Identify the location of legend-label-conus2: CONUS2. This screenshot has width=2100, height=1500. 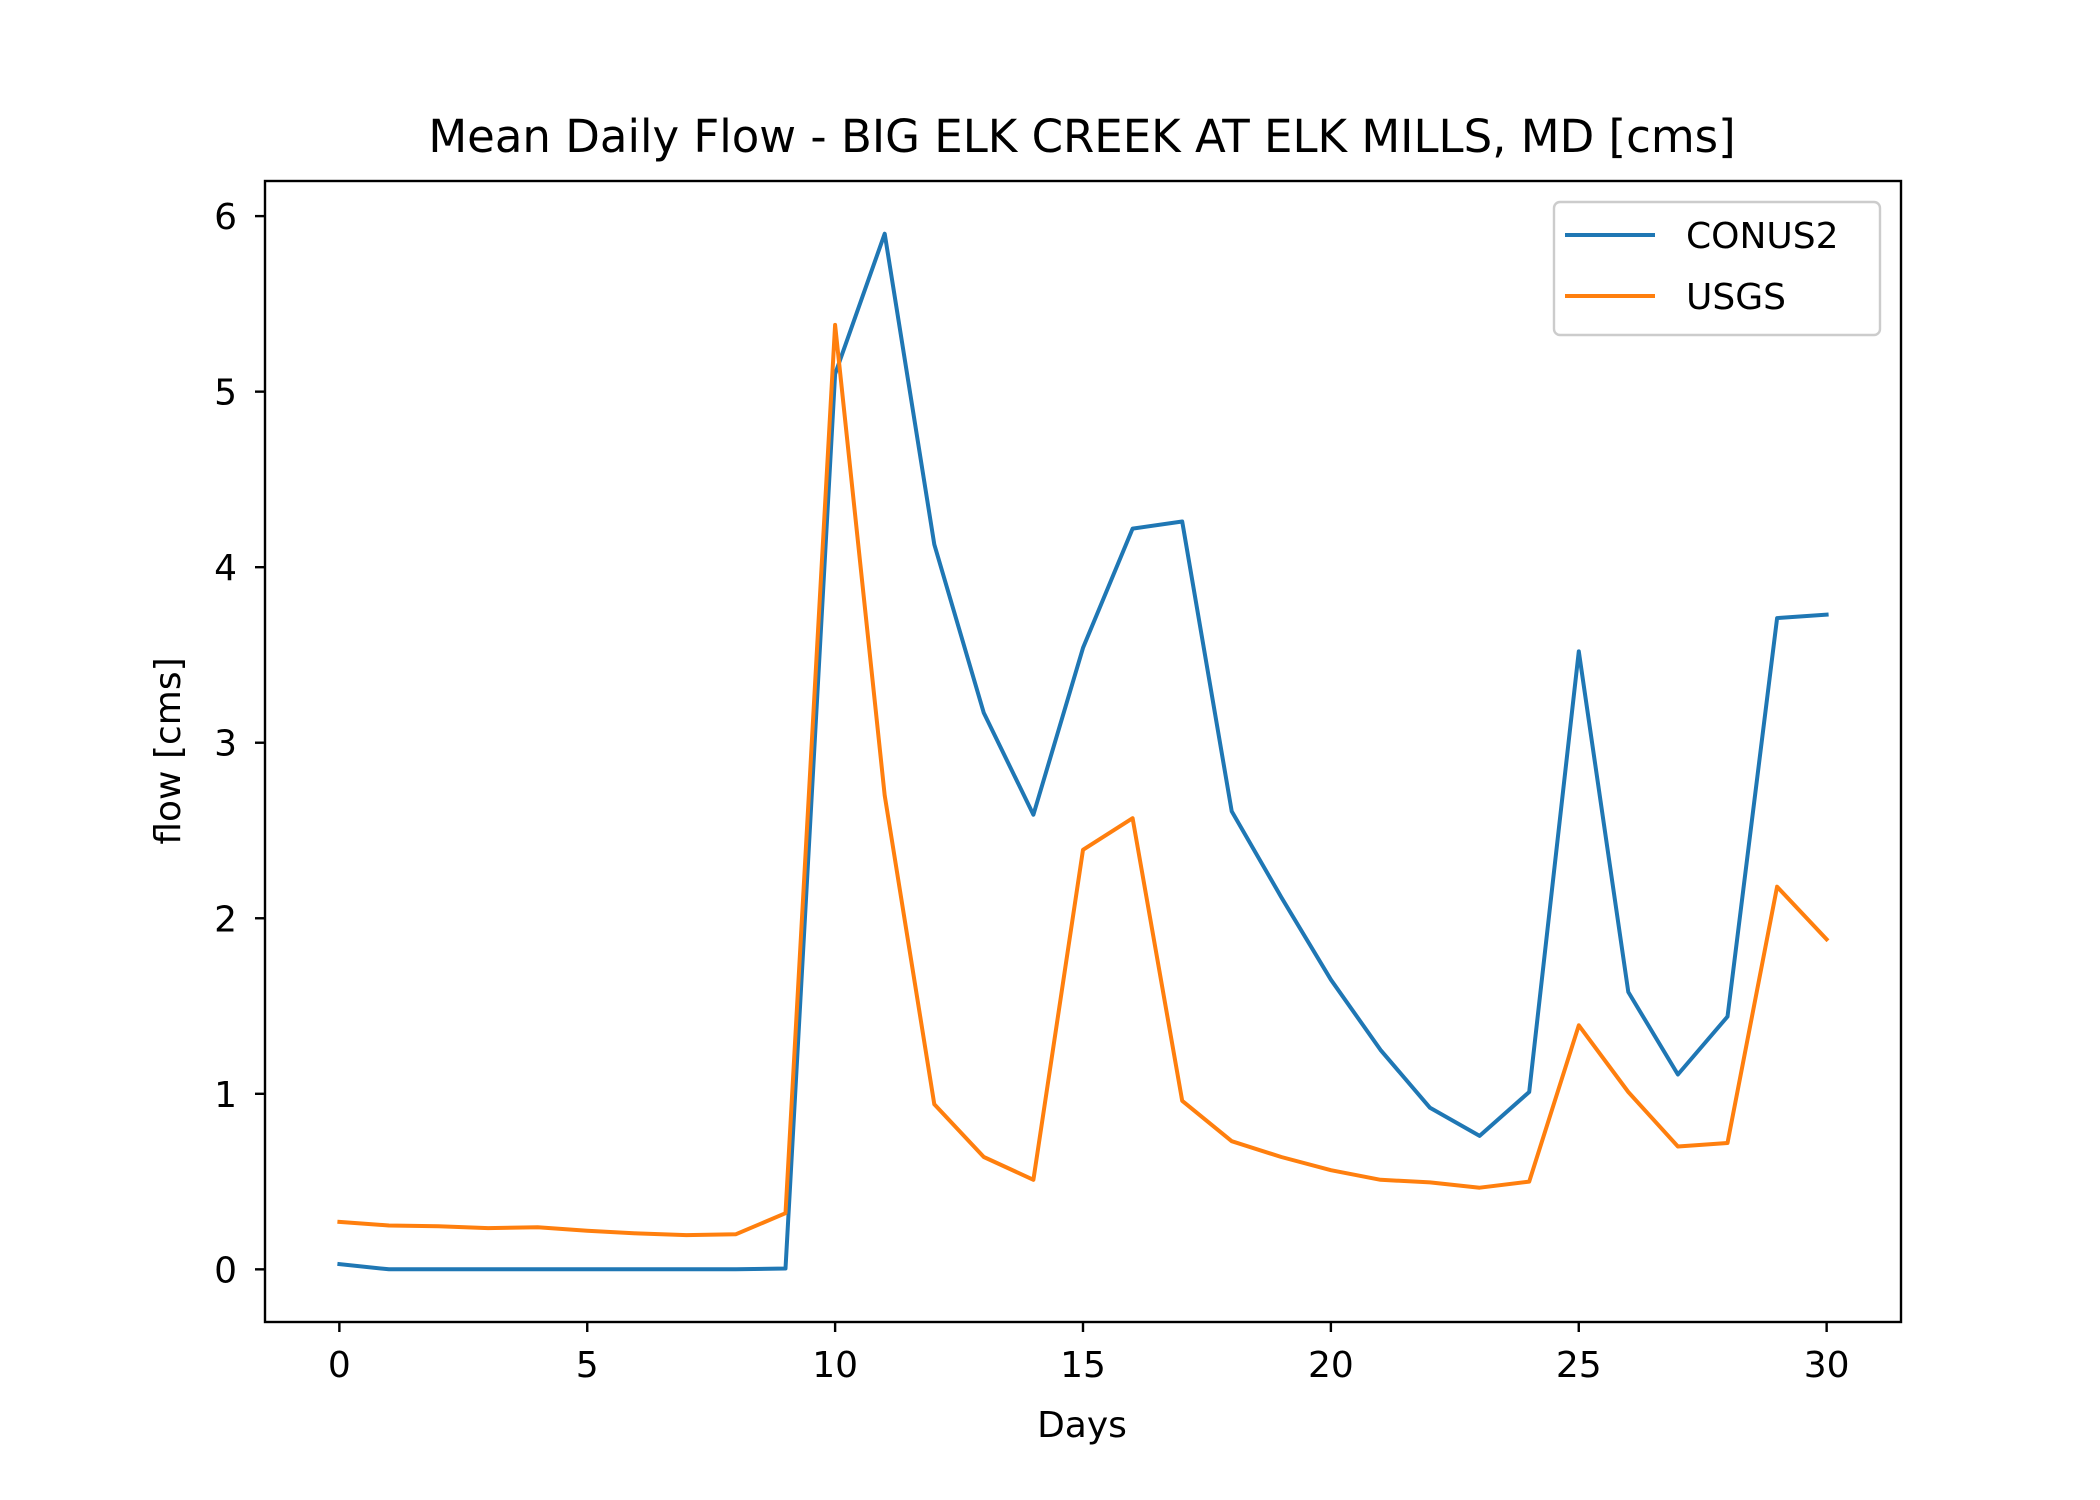
(1762, 236).